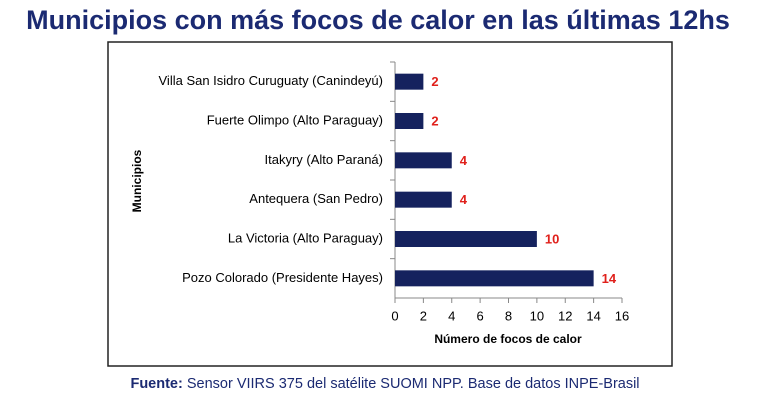 This screenshot has height=412, width=770. What do you see at coordinates (137, 180) in the screenshot?
I see `y-axis-label: Municipios` at bounding box center [137, 180].